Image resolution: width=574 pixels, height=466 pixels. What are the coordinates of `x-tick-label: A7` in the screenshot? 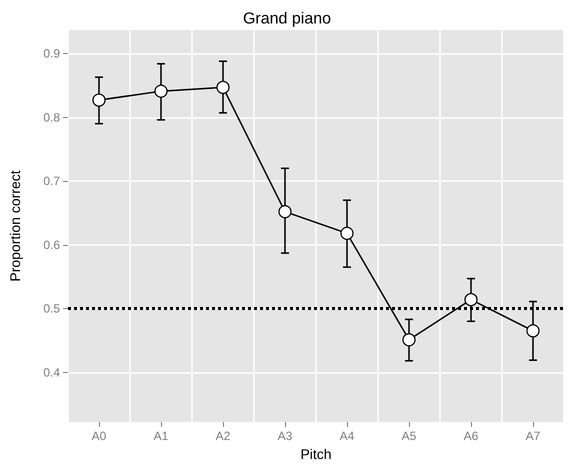 It's located at (533, 436).